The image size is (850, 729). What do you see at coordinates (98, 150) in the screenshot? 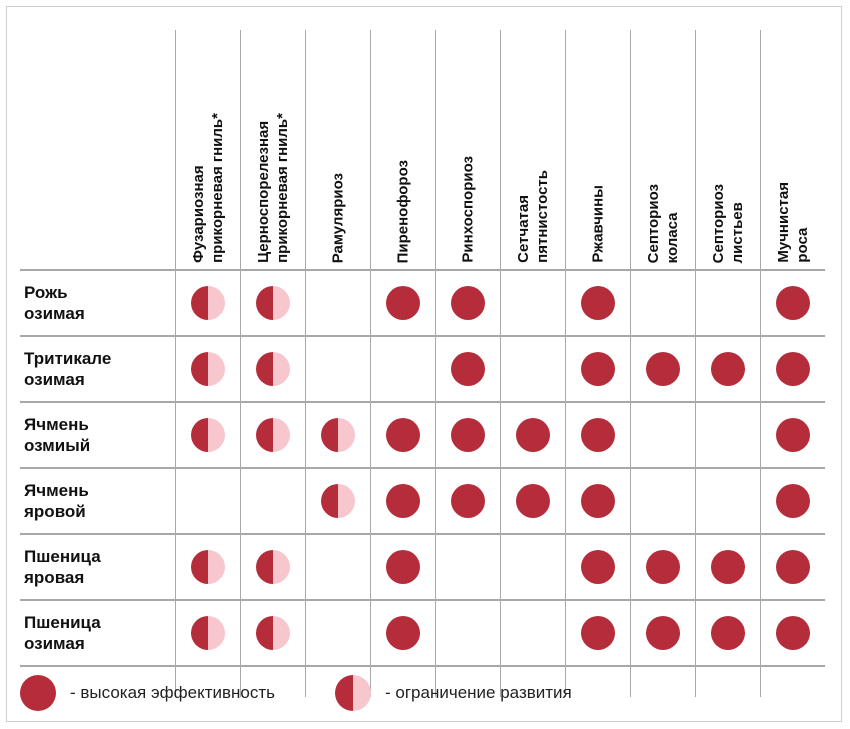
I see `corner-cell` at bounding box center [98, 150].